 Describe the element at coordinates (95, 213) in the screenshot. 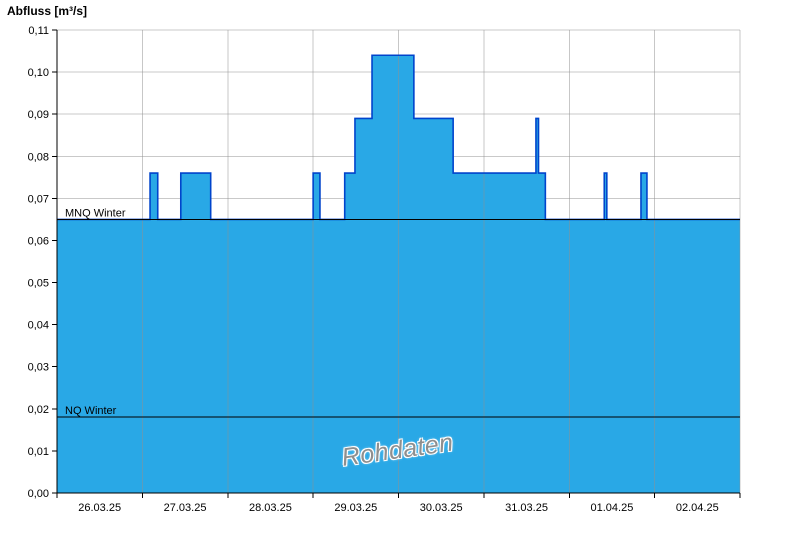

I see `reference-line-label: MNQ Winter` at that location.